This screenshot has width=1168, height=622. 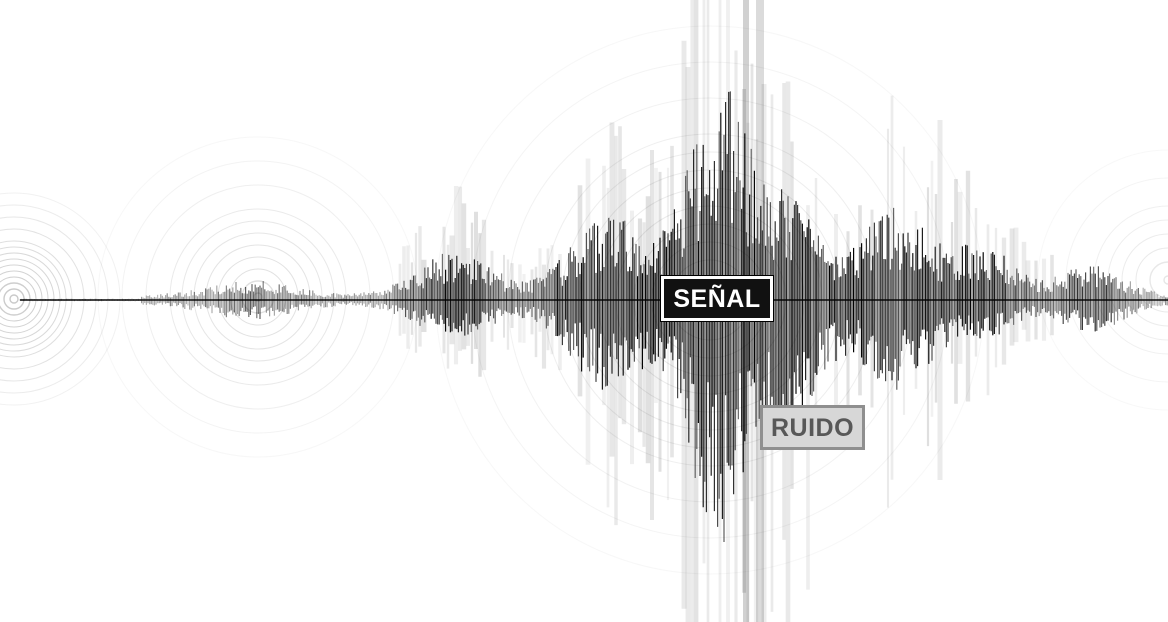 What do you see at coordinates (717, 298) in the screenshot?
I see `signal-label: SEÑAL` at bounding box center [717, 298].